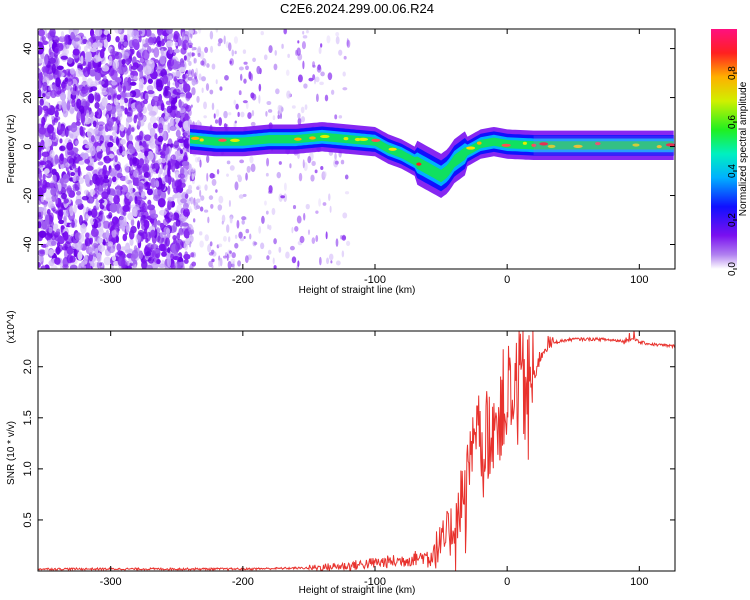 The height and width of the screenshot is (600, 750). What do you see at coordinates (357, 290) in the screenshot?
I see `spectrogram-xlabel: Height of straight line (km)` at bounding box center [357, 290].